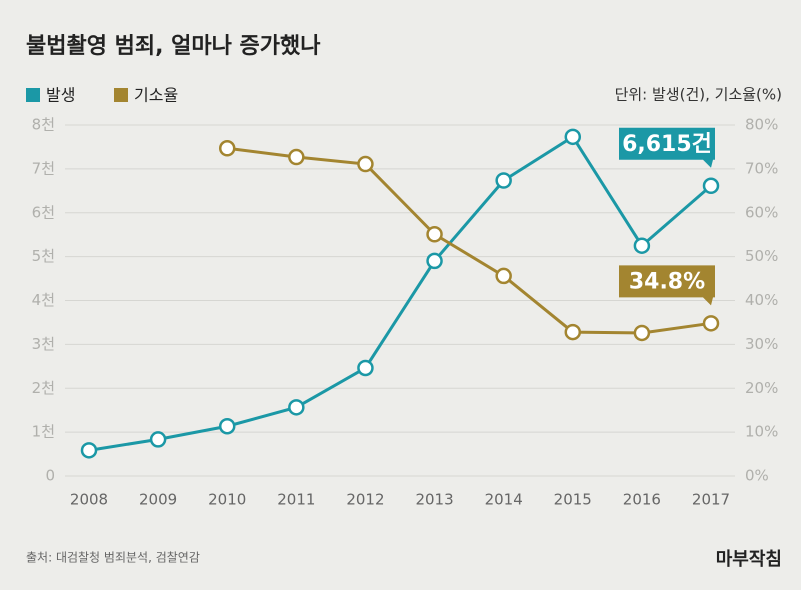 Image resolution: width=801 pixels, height=590 pixels. What do you see at coordinates (667, 144) in the screenshot?
I see `data-label: 6,615건` at bounding box center [667, 144].